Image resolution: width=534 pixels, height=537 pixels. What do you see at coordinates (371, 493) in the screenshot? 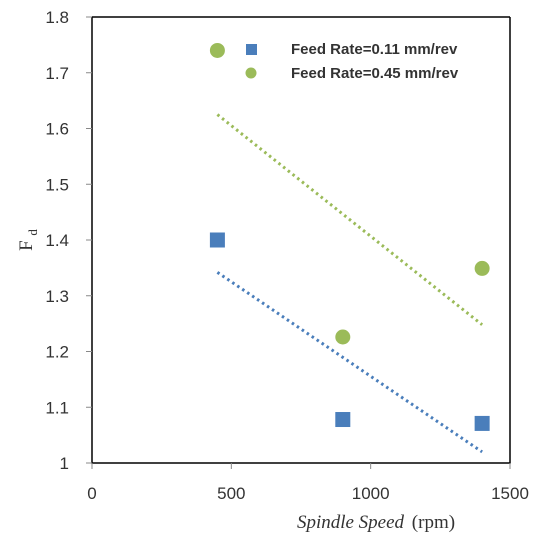
I see `x-tick-label: 1000` at bounding box center [371, 493].